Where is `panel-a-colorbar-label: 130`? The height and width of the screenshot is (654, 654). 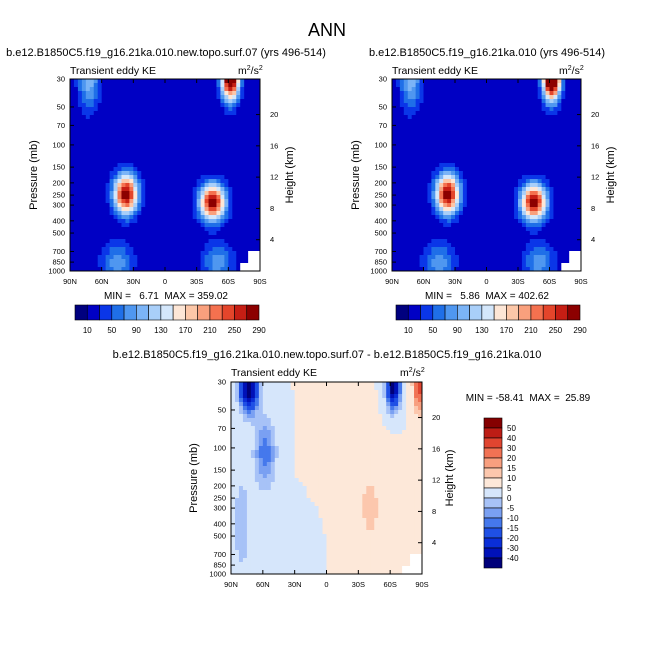
panel-a-colorbar-label: 130 is located at coordinates (161, 330).